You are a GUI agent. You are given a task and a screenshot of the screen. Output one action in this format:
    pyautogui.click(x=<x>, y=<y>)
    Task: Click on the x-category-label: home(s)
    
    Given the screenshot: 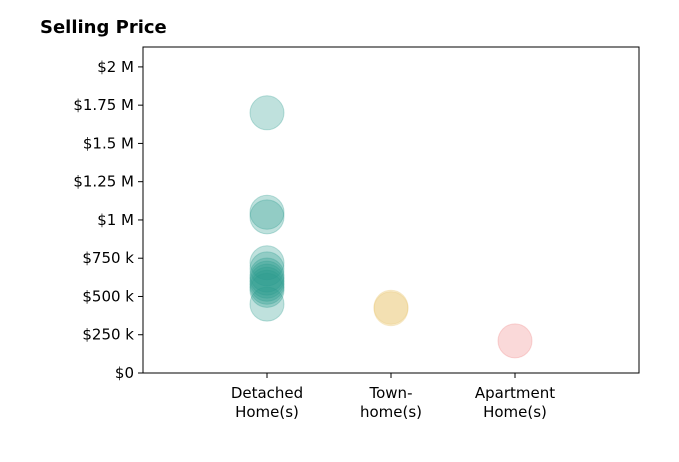 What is the action you would take?
    pyautogui.click(x=391, y=412)
    